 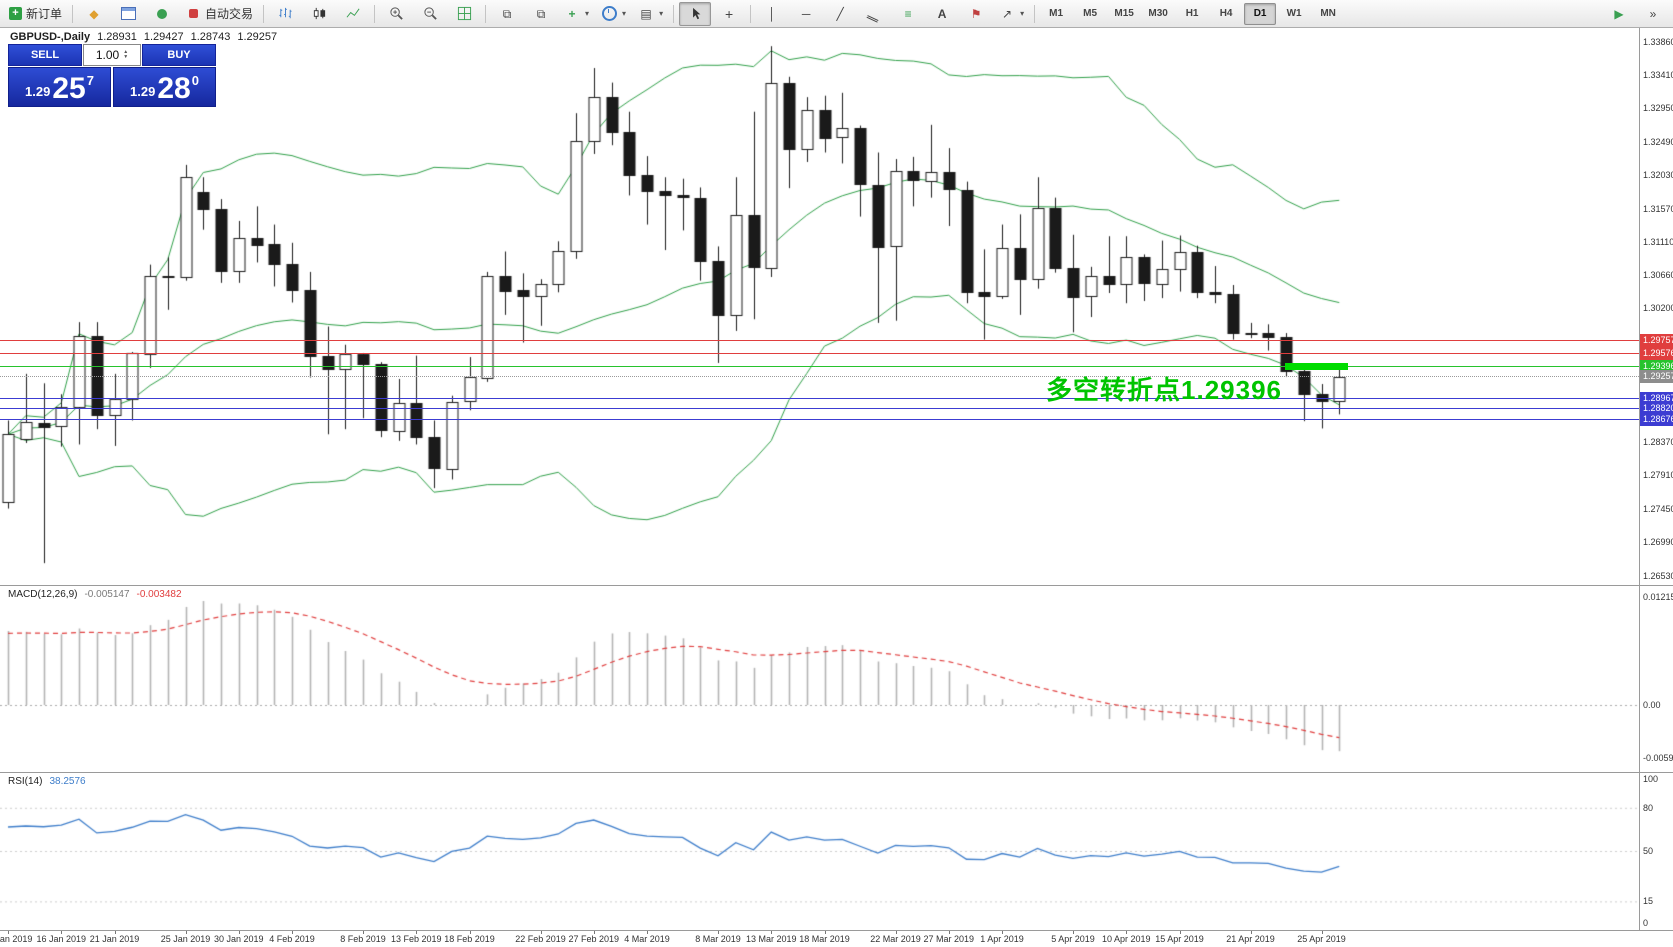 What do you see at coordinates (540, 939) in the screenshot?
I see `date-axis-label: 22 Feb 2019` at bounding box center [540, 939].